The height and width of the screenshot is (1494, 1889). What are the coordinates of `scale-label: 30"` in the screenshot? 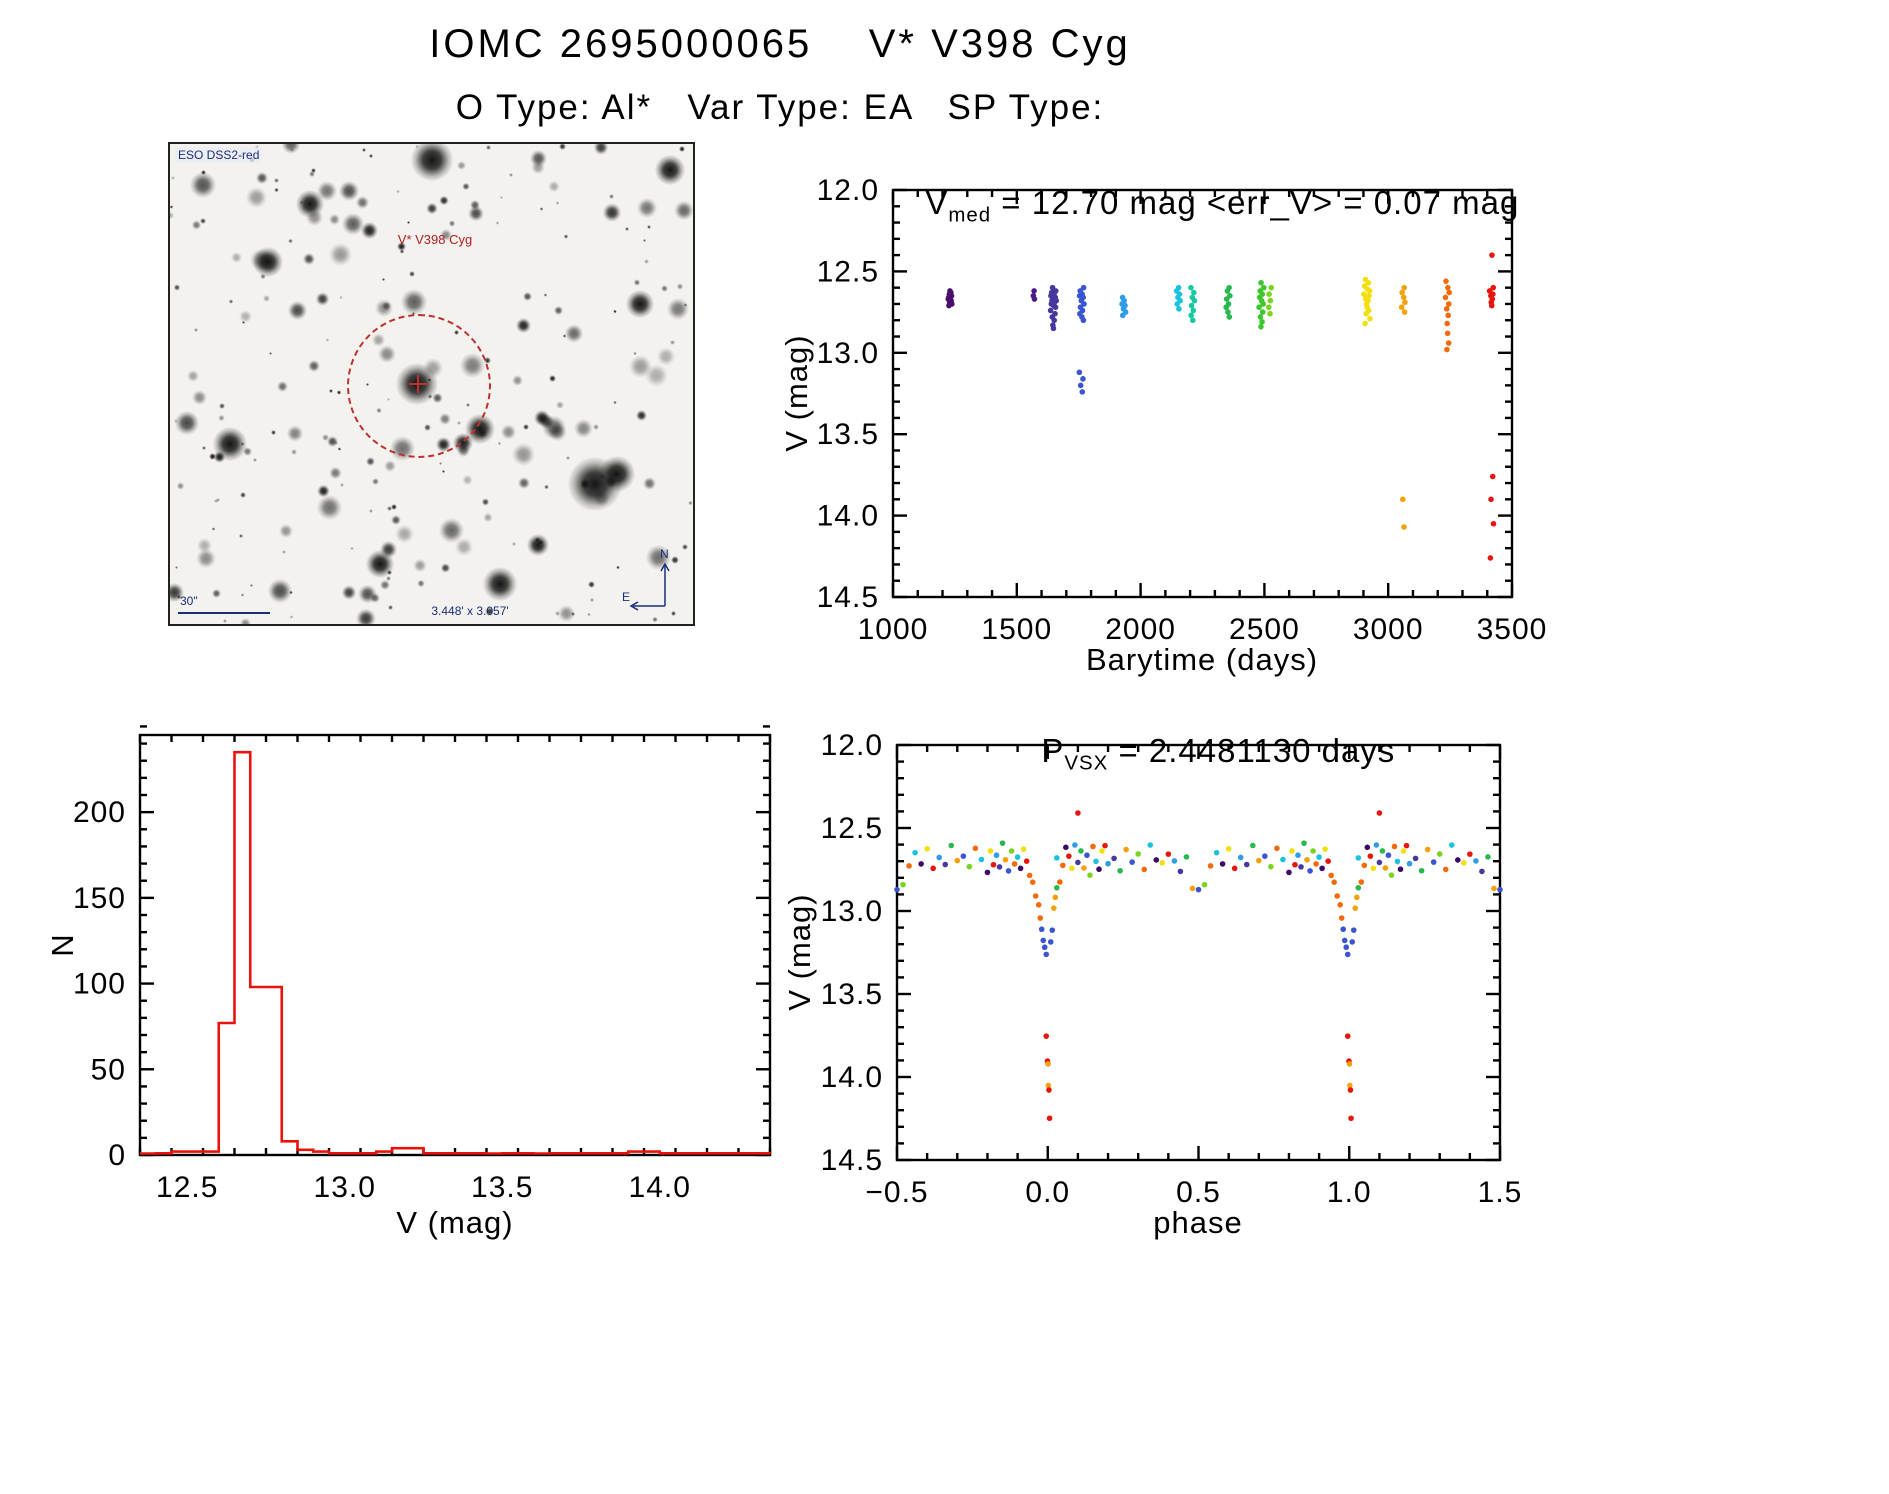 It's located at (189, 601).